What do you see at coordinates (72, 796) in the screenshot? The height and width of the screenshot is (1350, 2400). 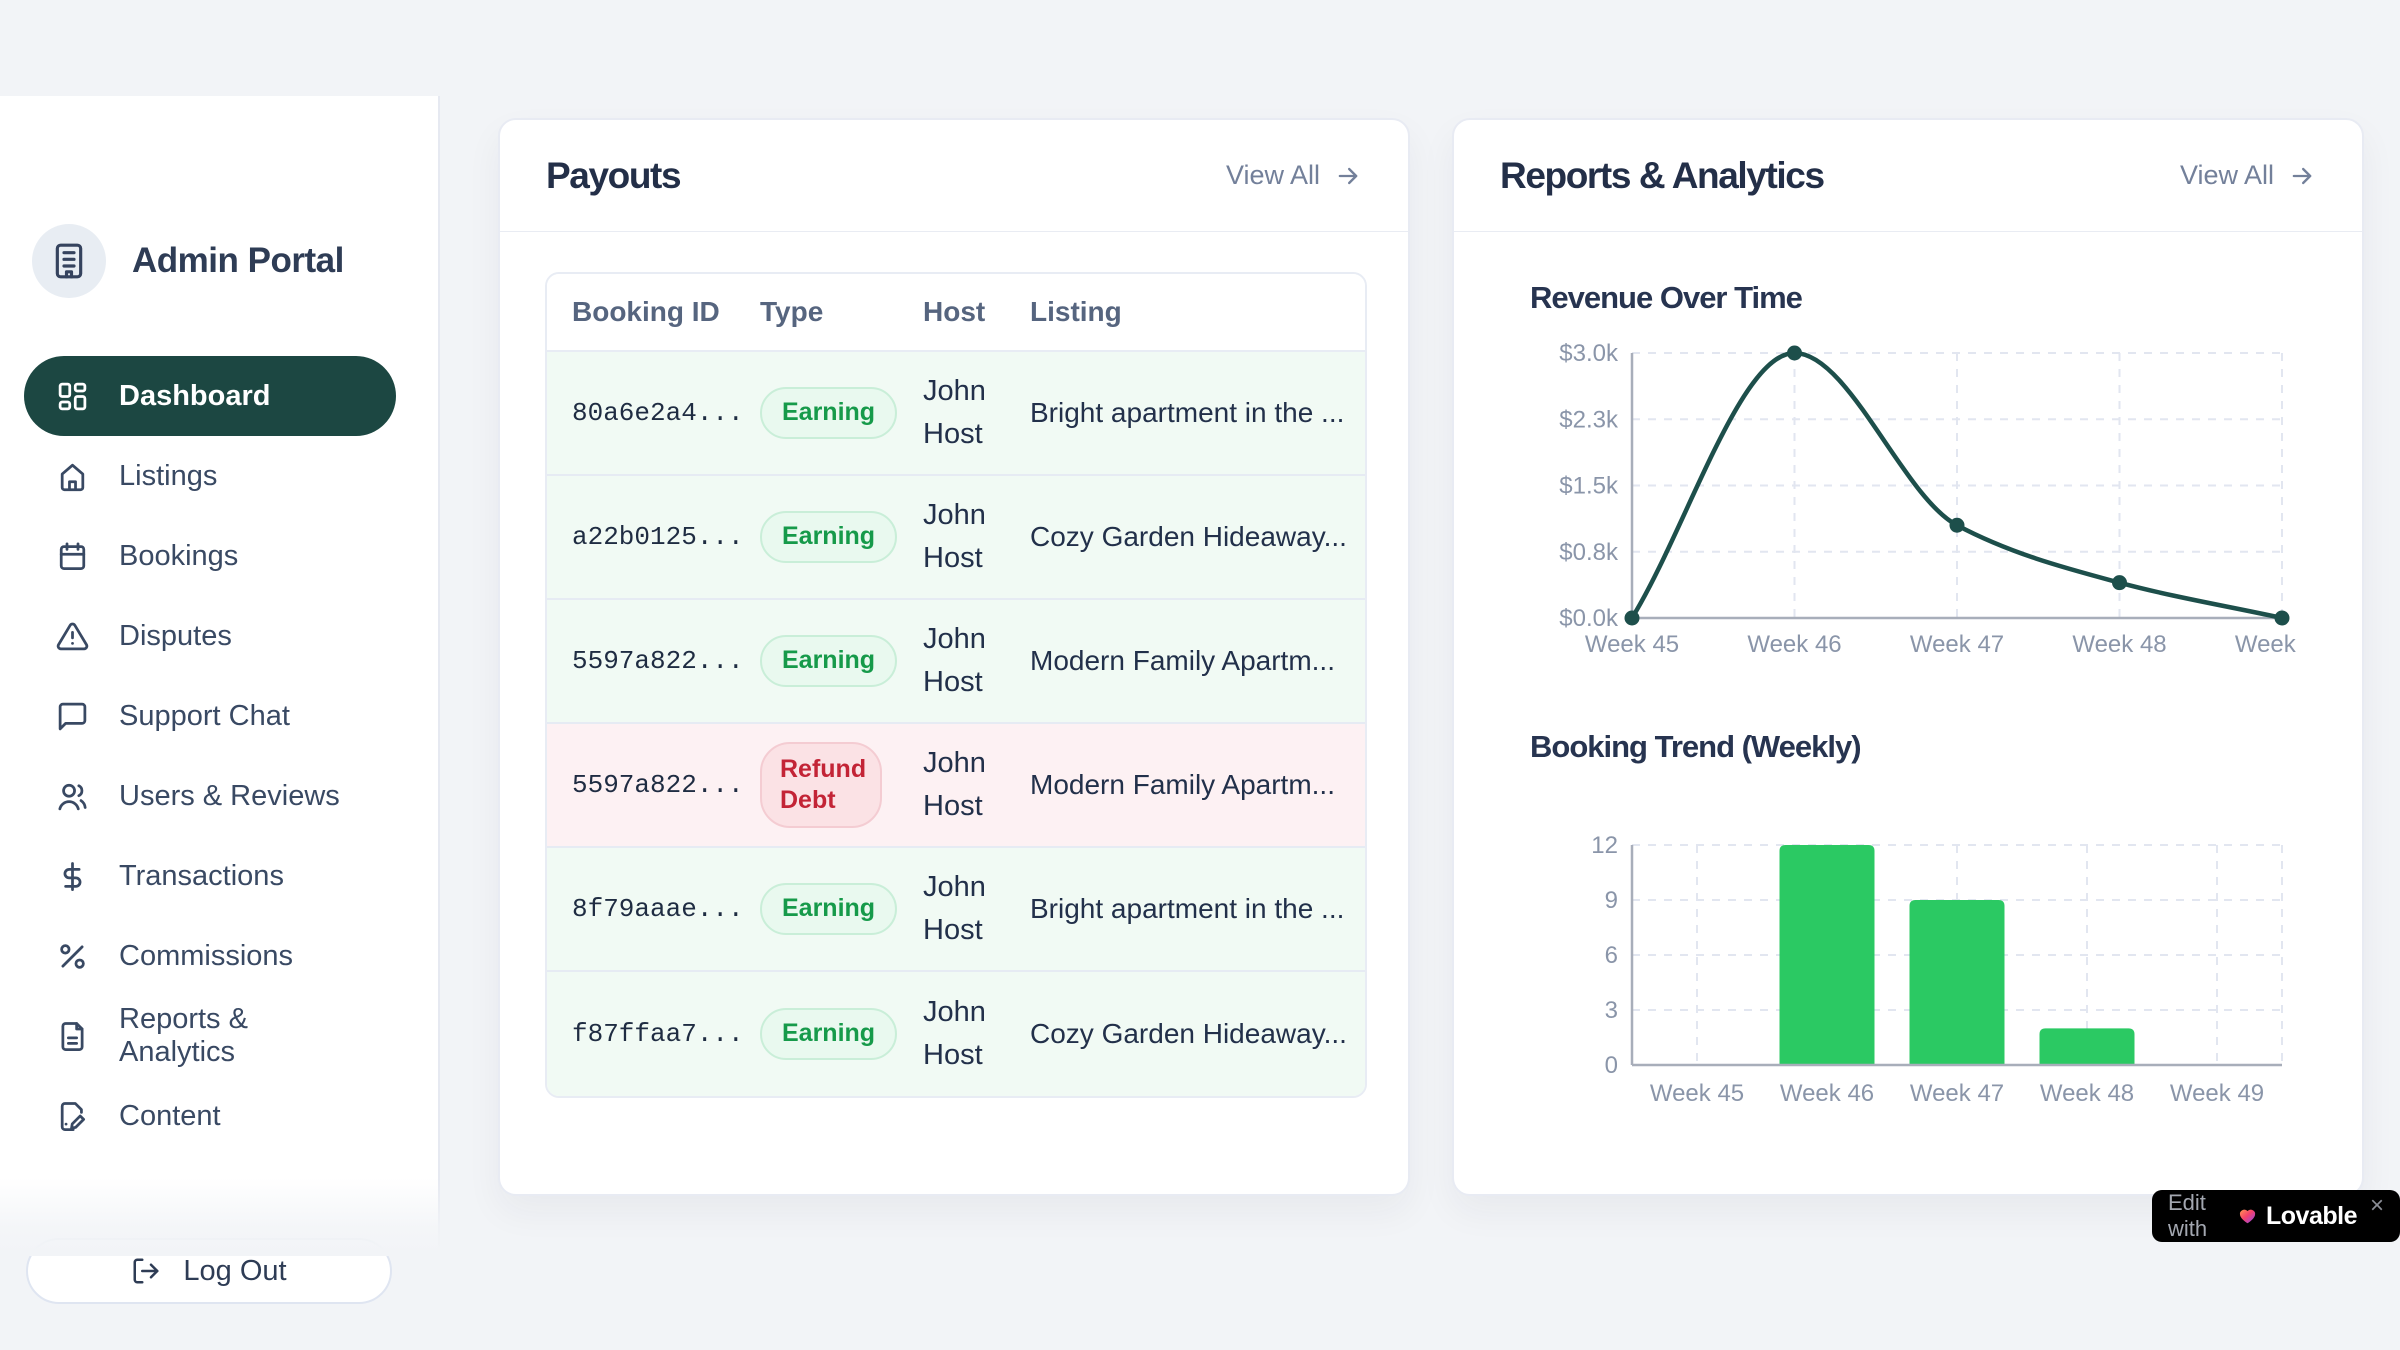 I see `users-icon` at bounding box center [72, 796].